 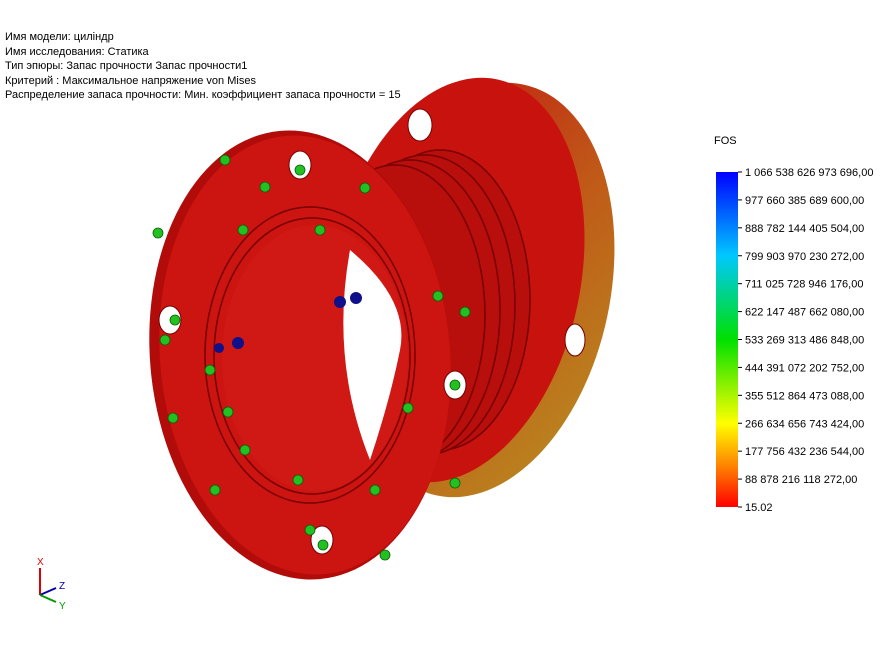 I want to click on info-line: Имя исследования: Статика, so click(x=77, y=51).